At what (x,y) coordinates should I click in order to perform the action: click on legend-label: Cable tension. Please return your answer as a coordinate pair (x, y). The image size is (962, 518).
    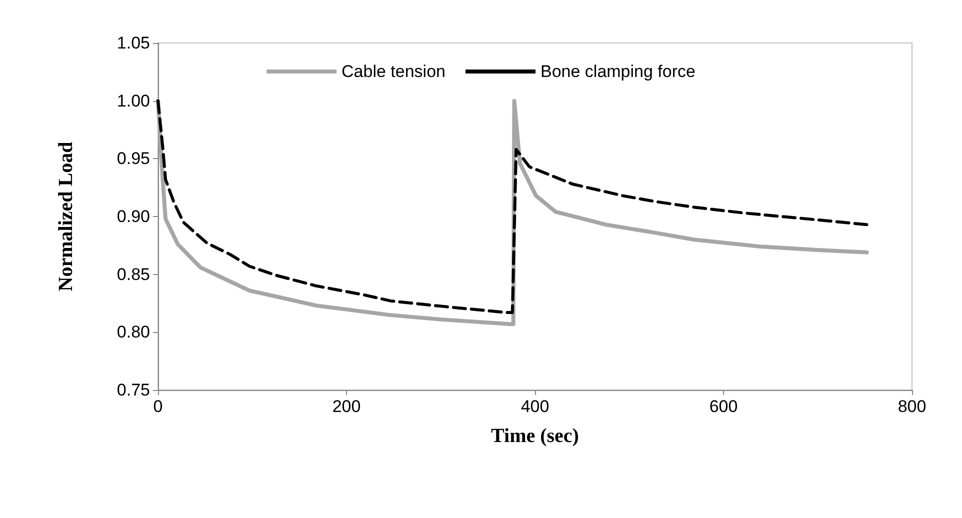
    Looking at the image, I should click on (394, 71).